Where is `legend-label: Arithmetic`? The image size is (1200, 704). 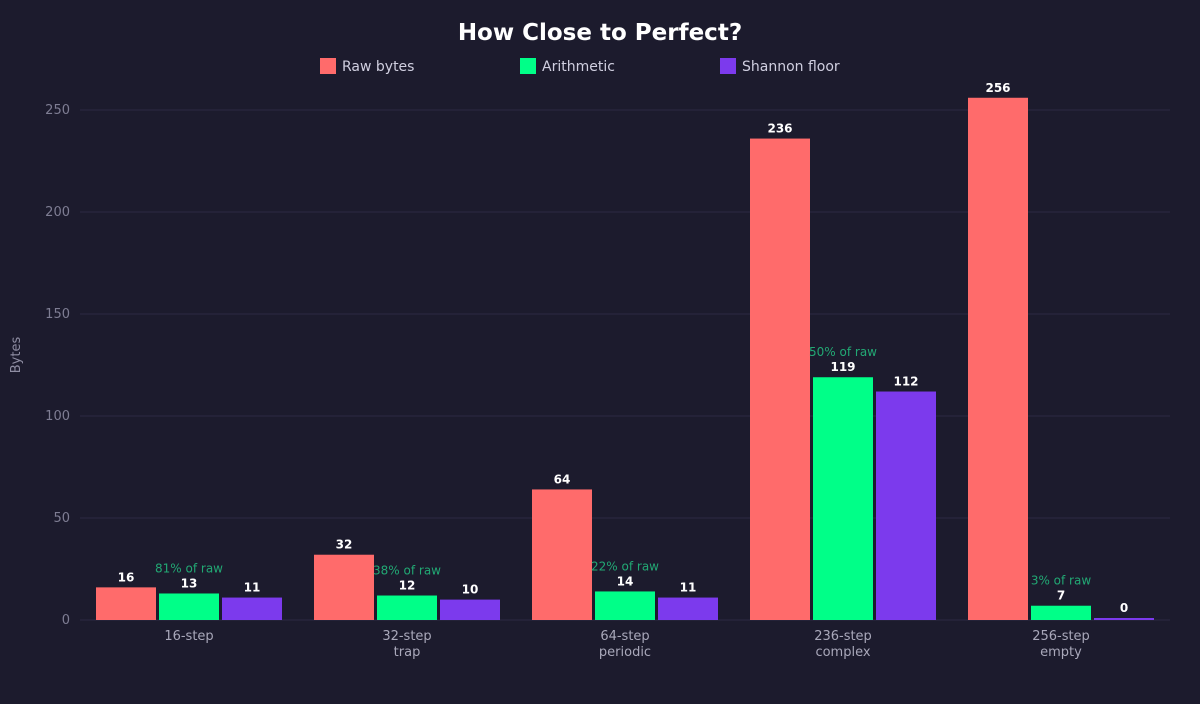
legend-label: Arithmetic is located at coordinates (578, 67).